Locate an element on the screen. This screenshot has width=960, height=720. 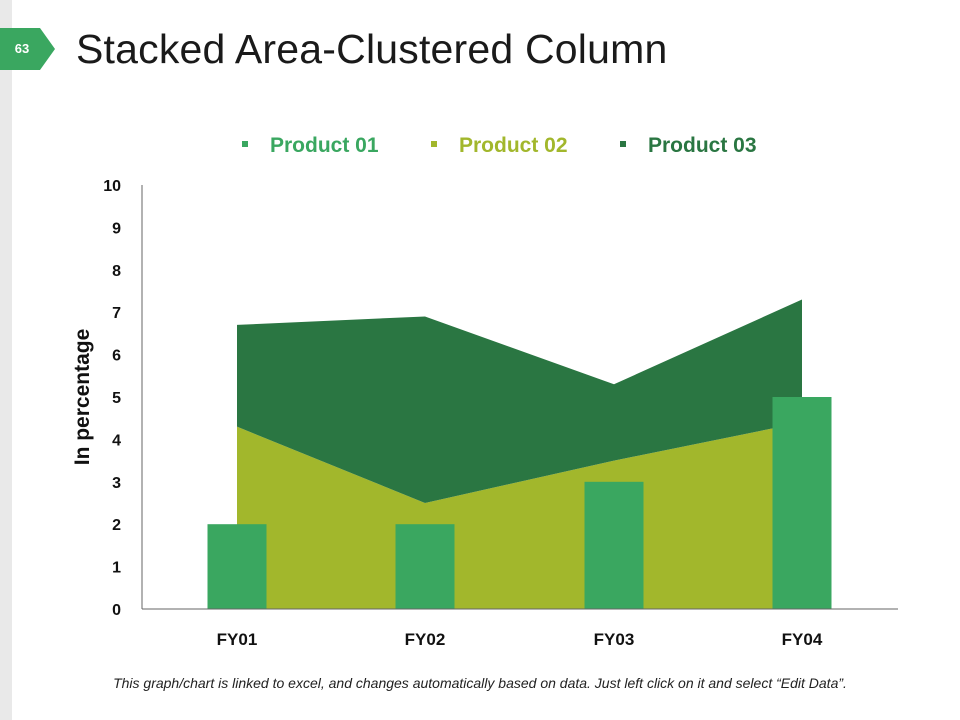
page-number-badge: 63 is located at coordinates (27, 49).